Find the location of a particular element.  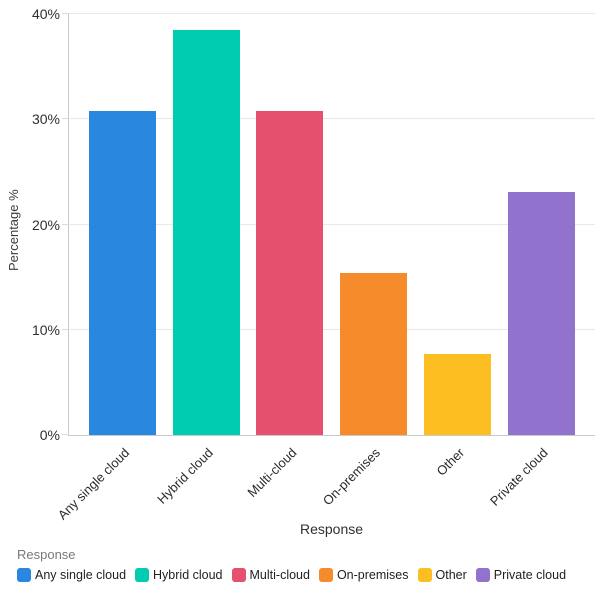

legend-item-hybrid-cloud: Hybrid cloud is located at coordinates (179, 575).